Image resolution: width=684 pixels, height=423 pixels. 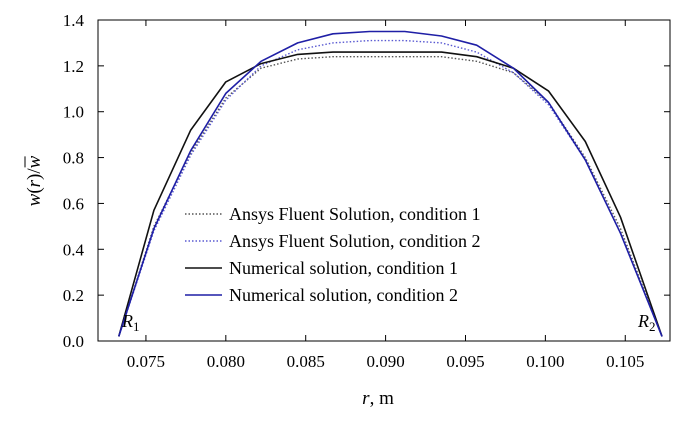 I want to click on y-tick-label: 0.4, so click(x=74, y=249).